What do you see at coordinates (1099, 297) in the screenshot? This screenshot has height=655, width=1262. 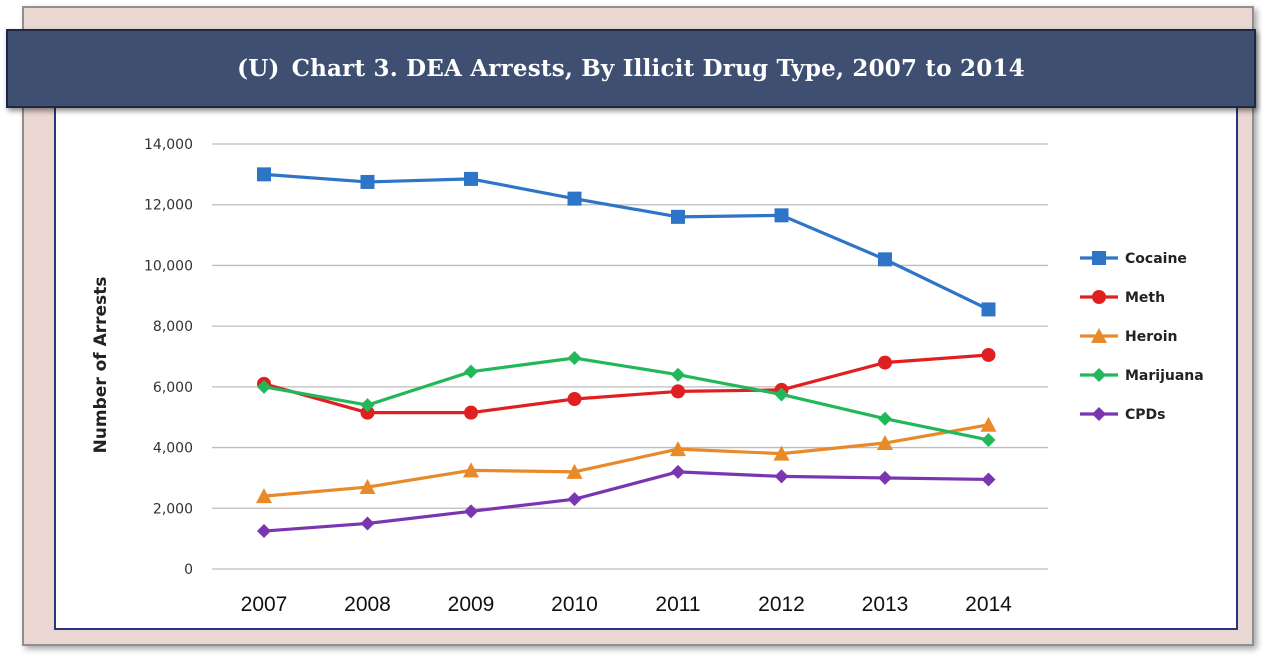 I see `legend-marker-meth` at bounding box center [1099, 297].